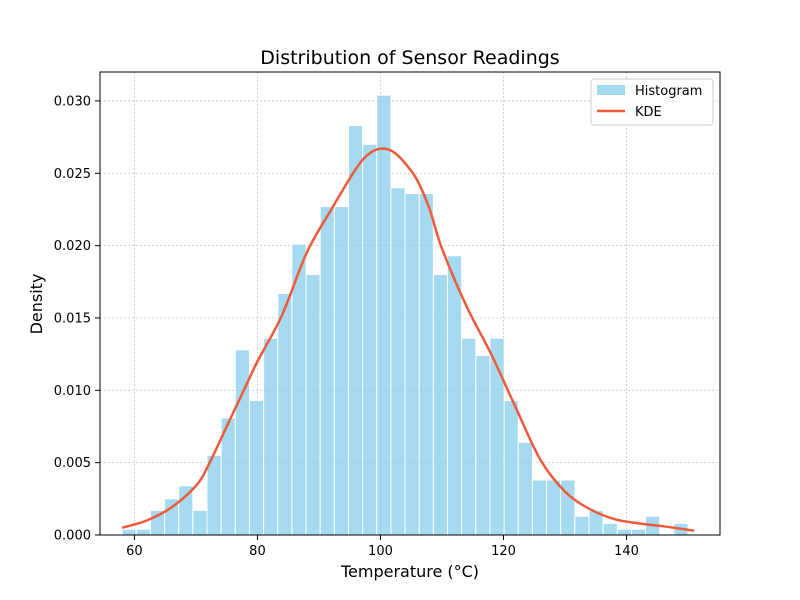  What do you see at coordinates (668, 91) in the screenshot?
I see `legend-histogram-label: Histogram` at bounding box center [668, 91].